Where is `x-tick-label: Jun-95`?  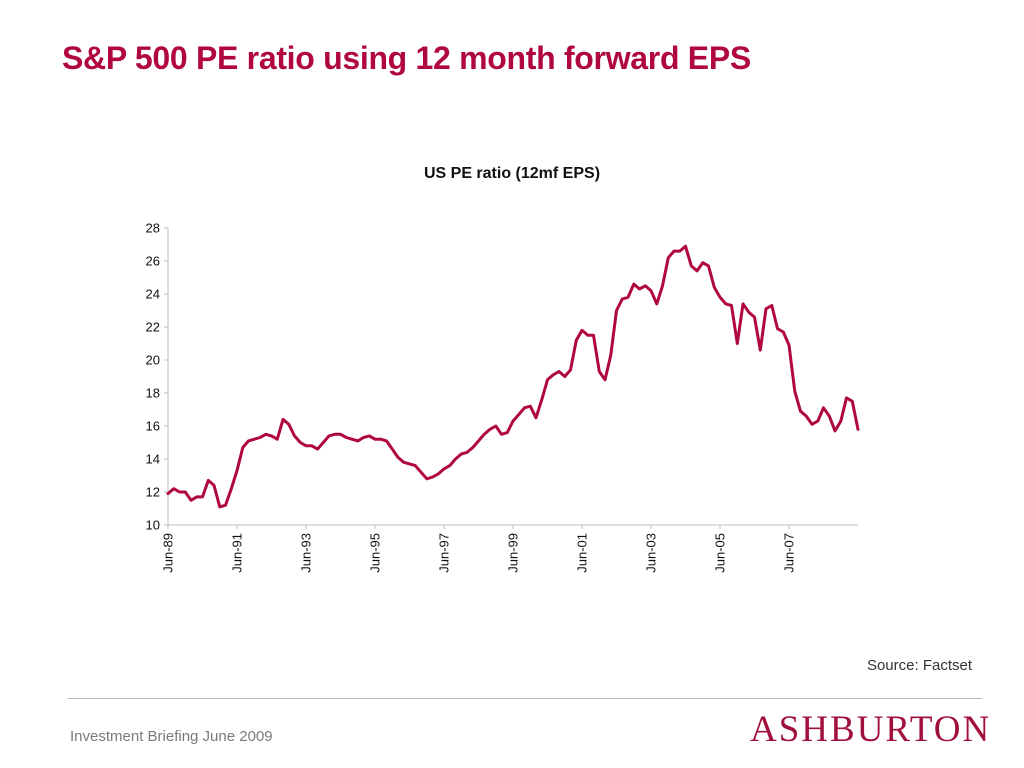 x-tick-label: Jun-95 is located at coordinates (375, 553).